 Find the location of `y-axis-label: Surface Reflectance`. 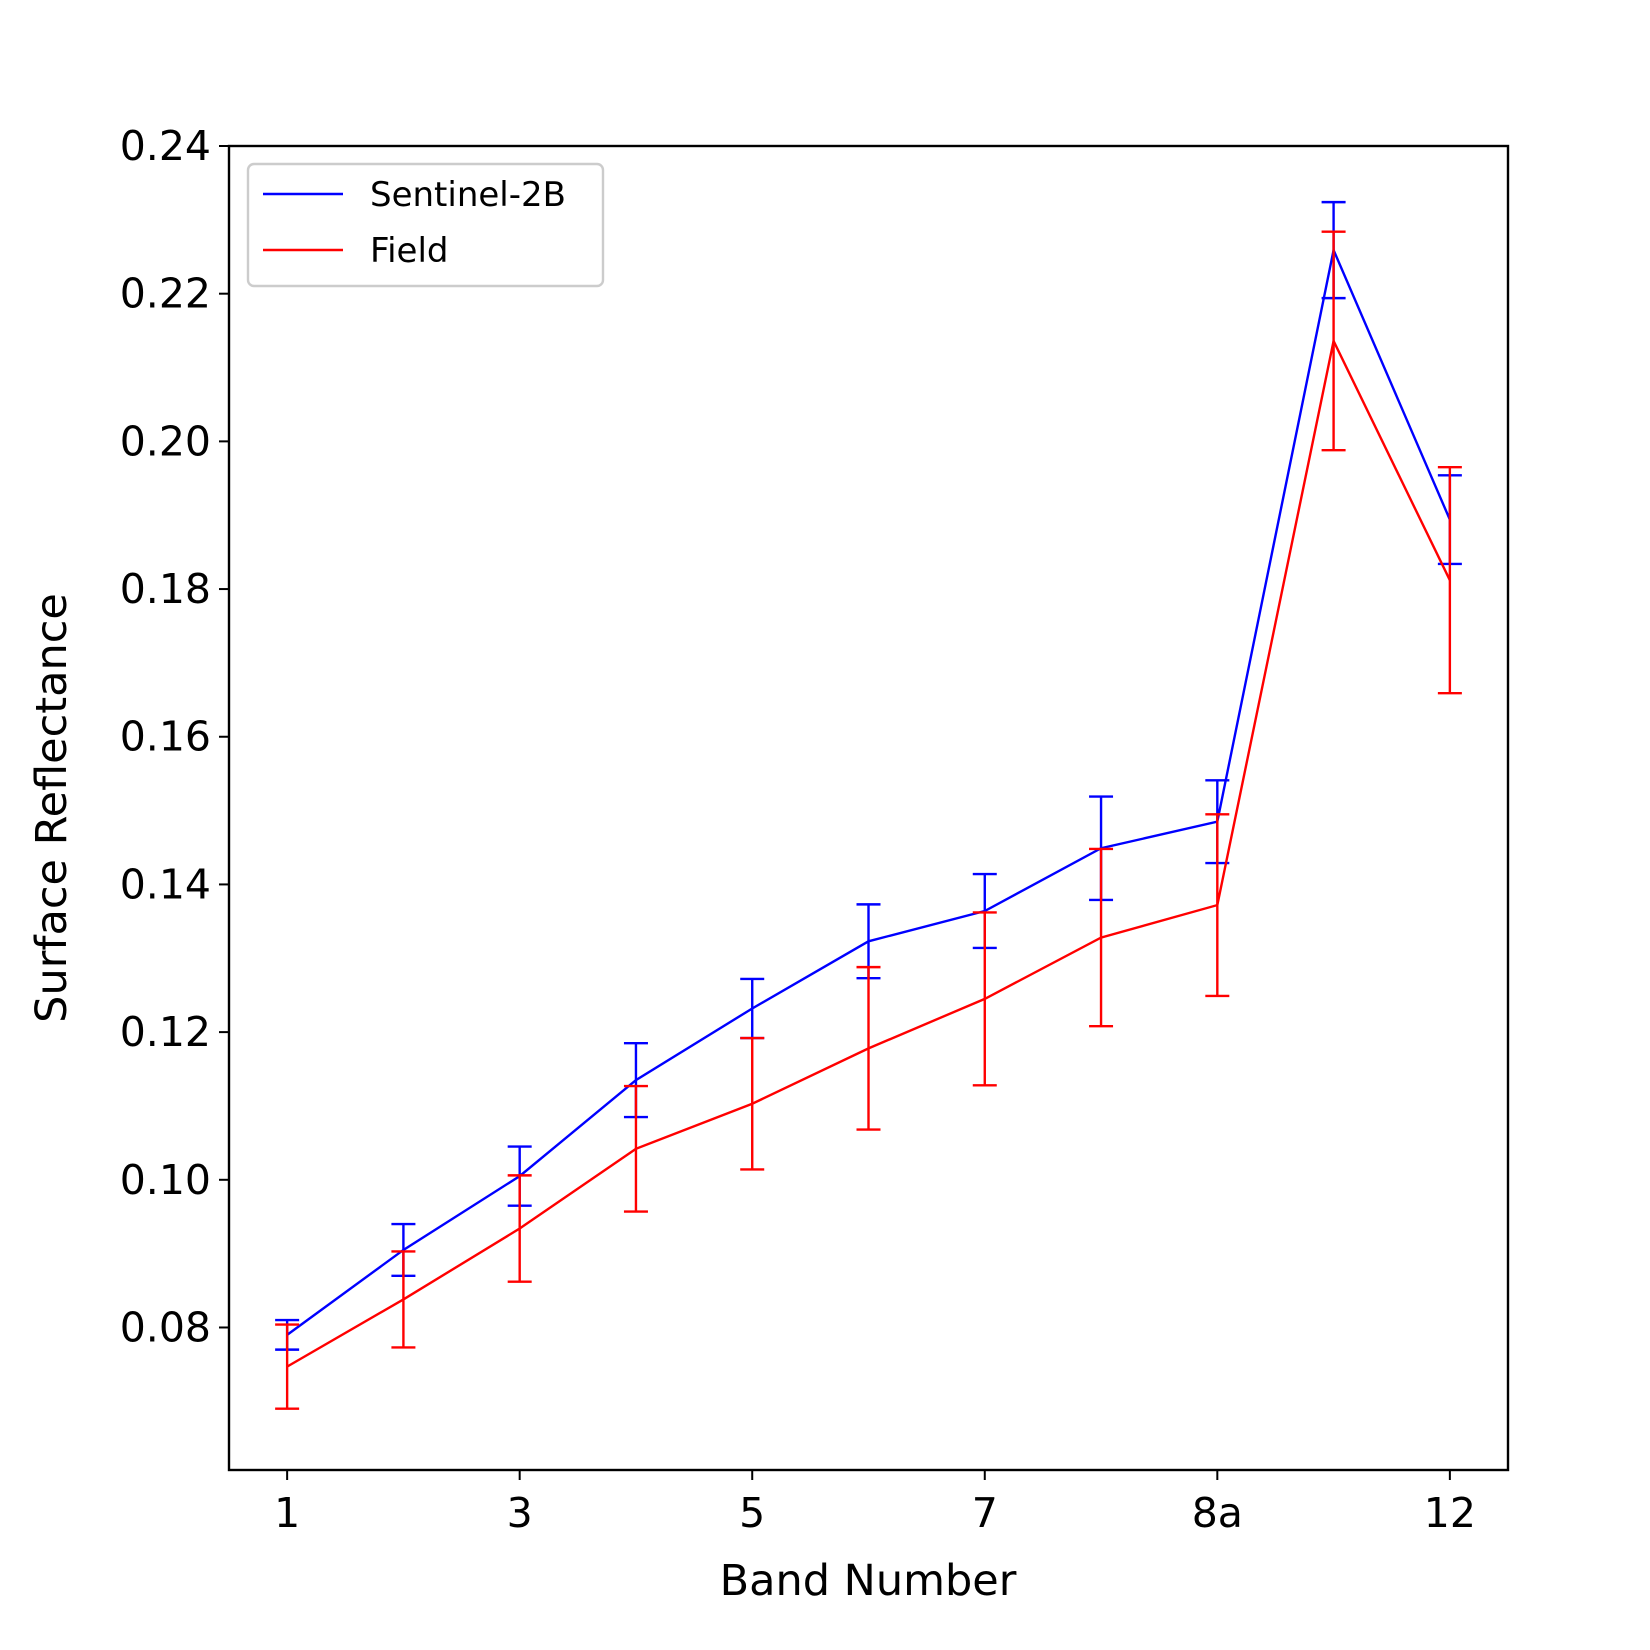

y-axis-label: Surface Reflectance is located at coordinates (52, 808).